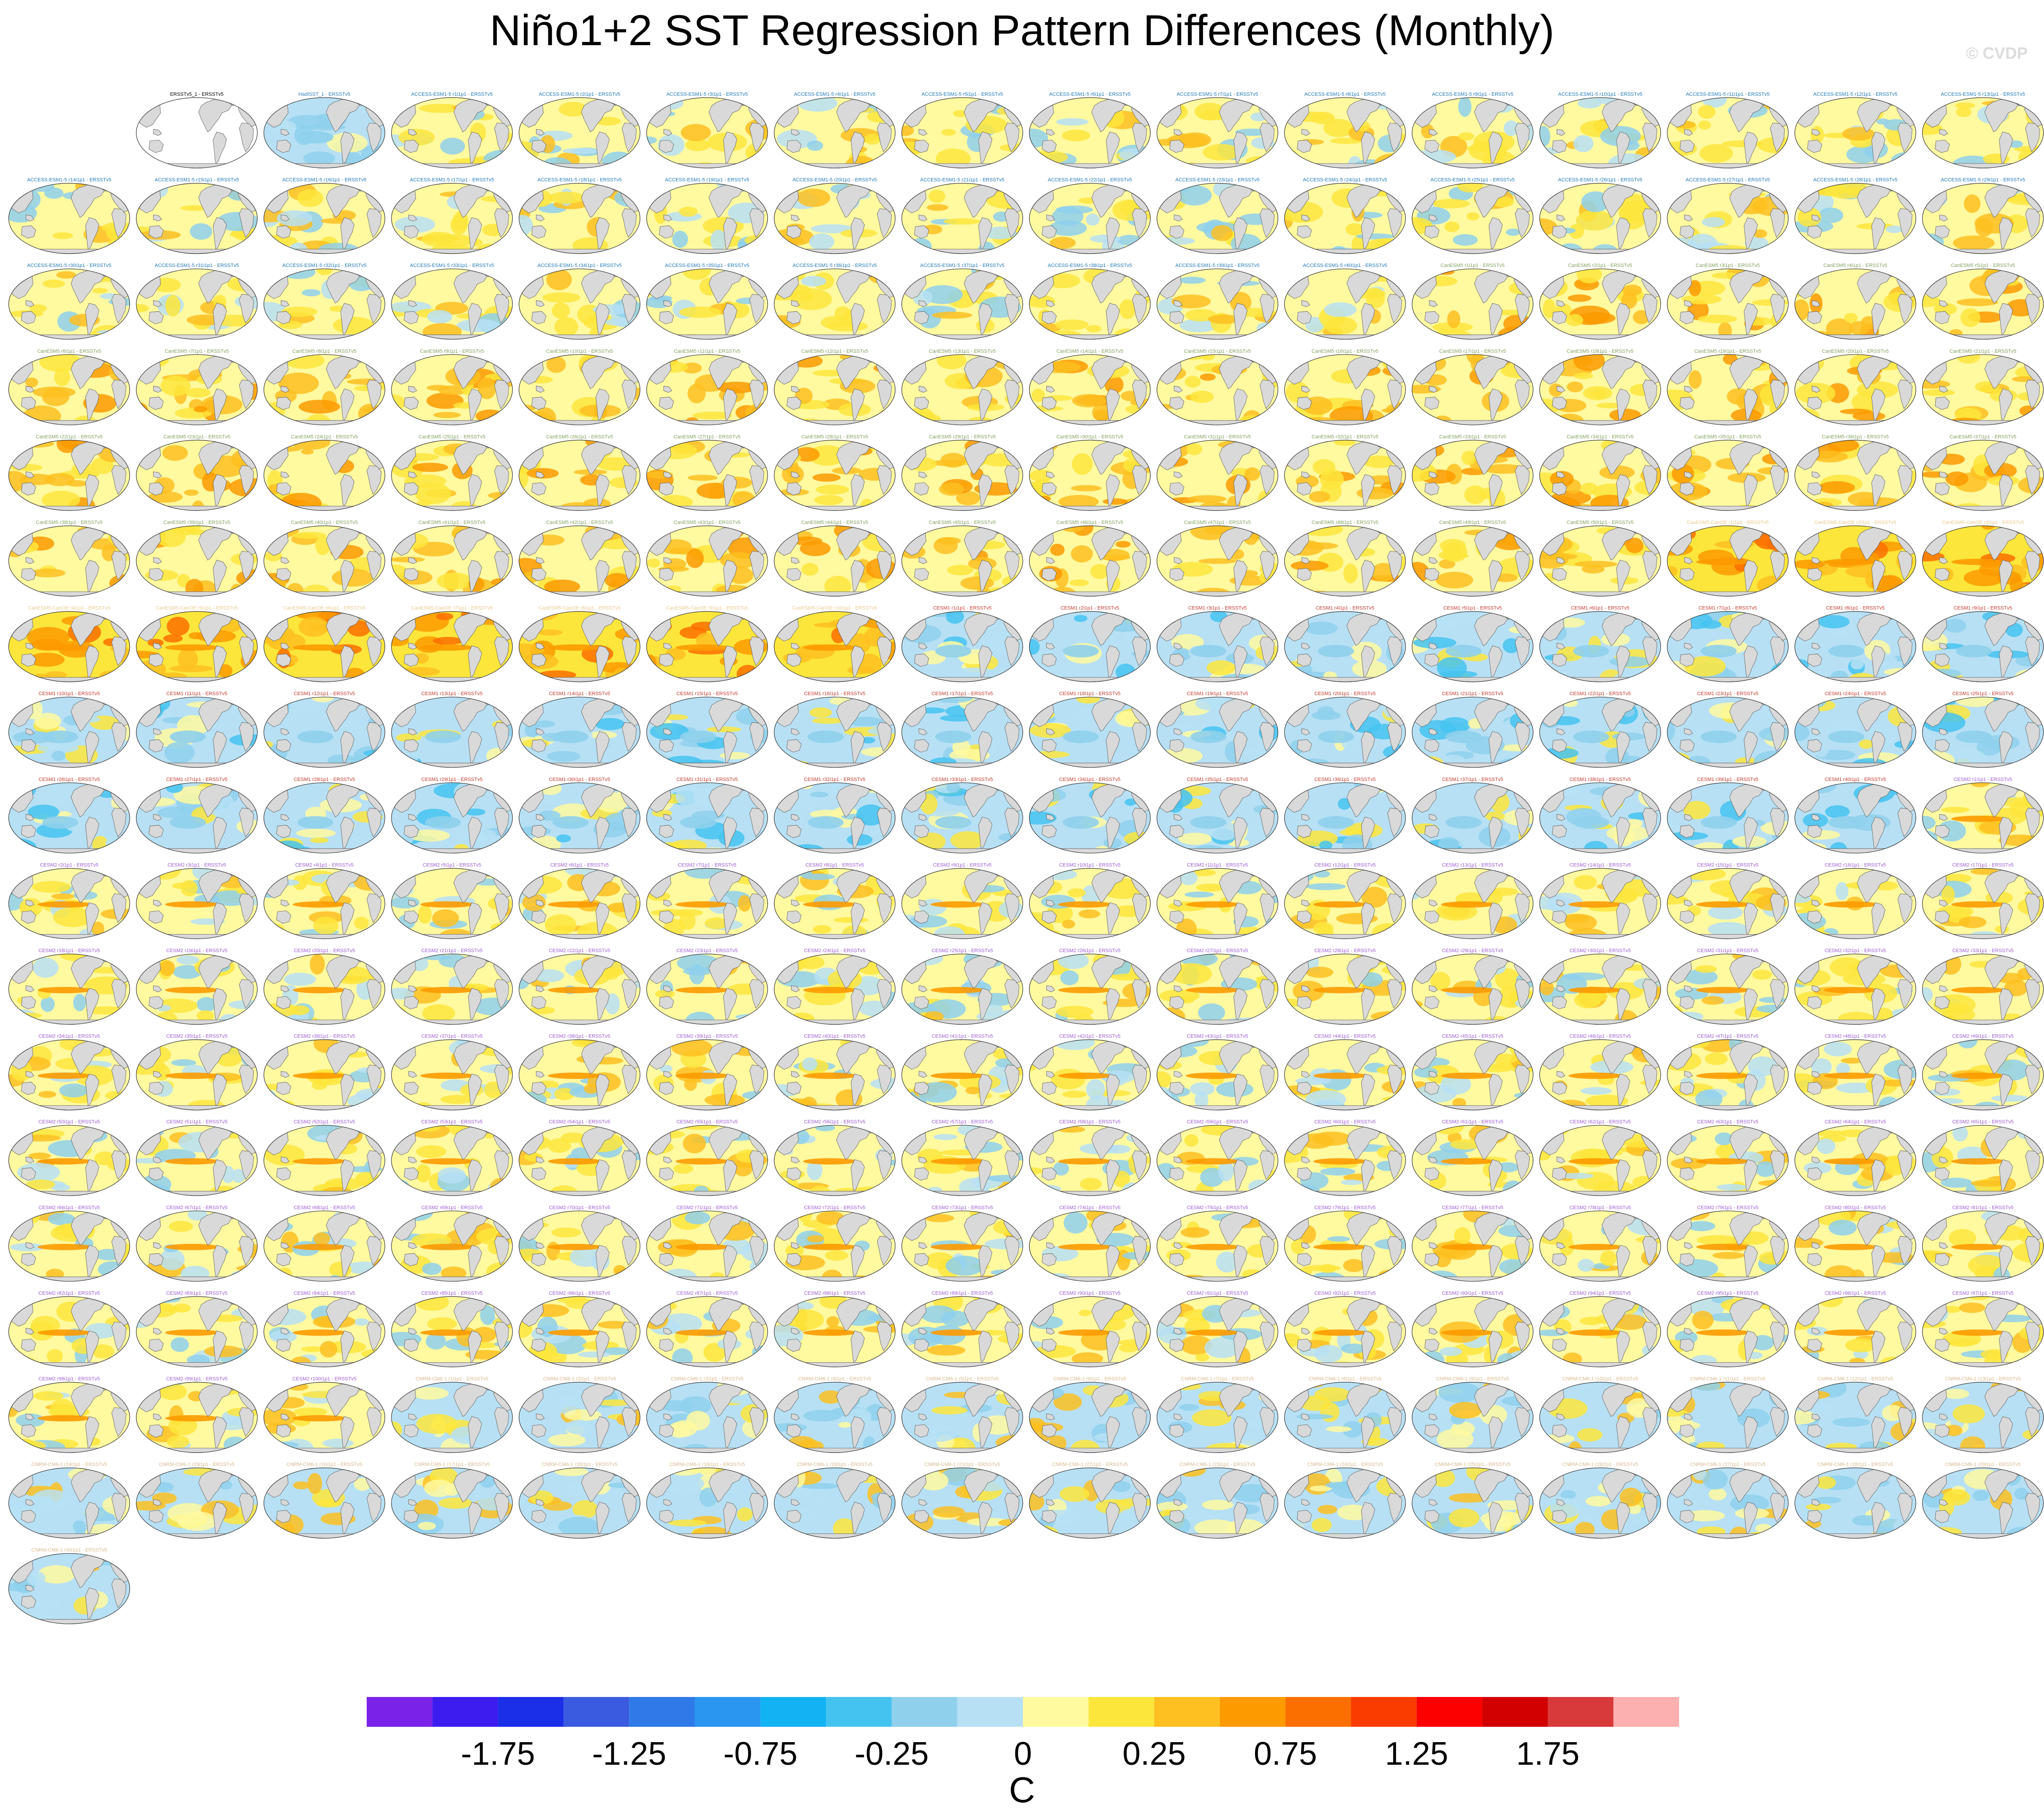 The height and width of the screenshot is (1809, 2044). What do you see at coordinates (1217, 693) in the screenshot?
I see `panel-title: CESM1 r19i1p1 - ERSSTv5` at bounding box center [1217, 693].